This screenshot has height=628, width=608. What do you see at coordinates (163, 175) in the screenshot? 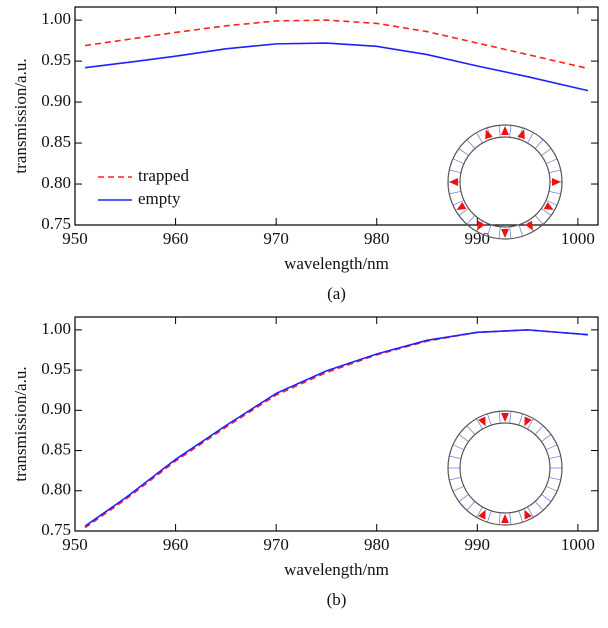
I see `legend-label: trapped` at bounding box center [163, 175].